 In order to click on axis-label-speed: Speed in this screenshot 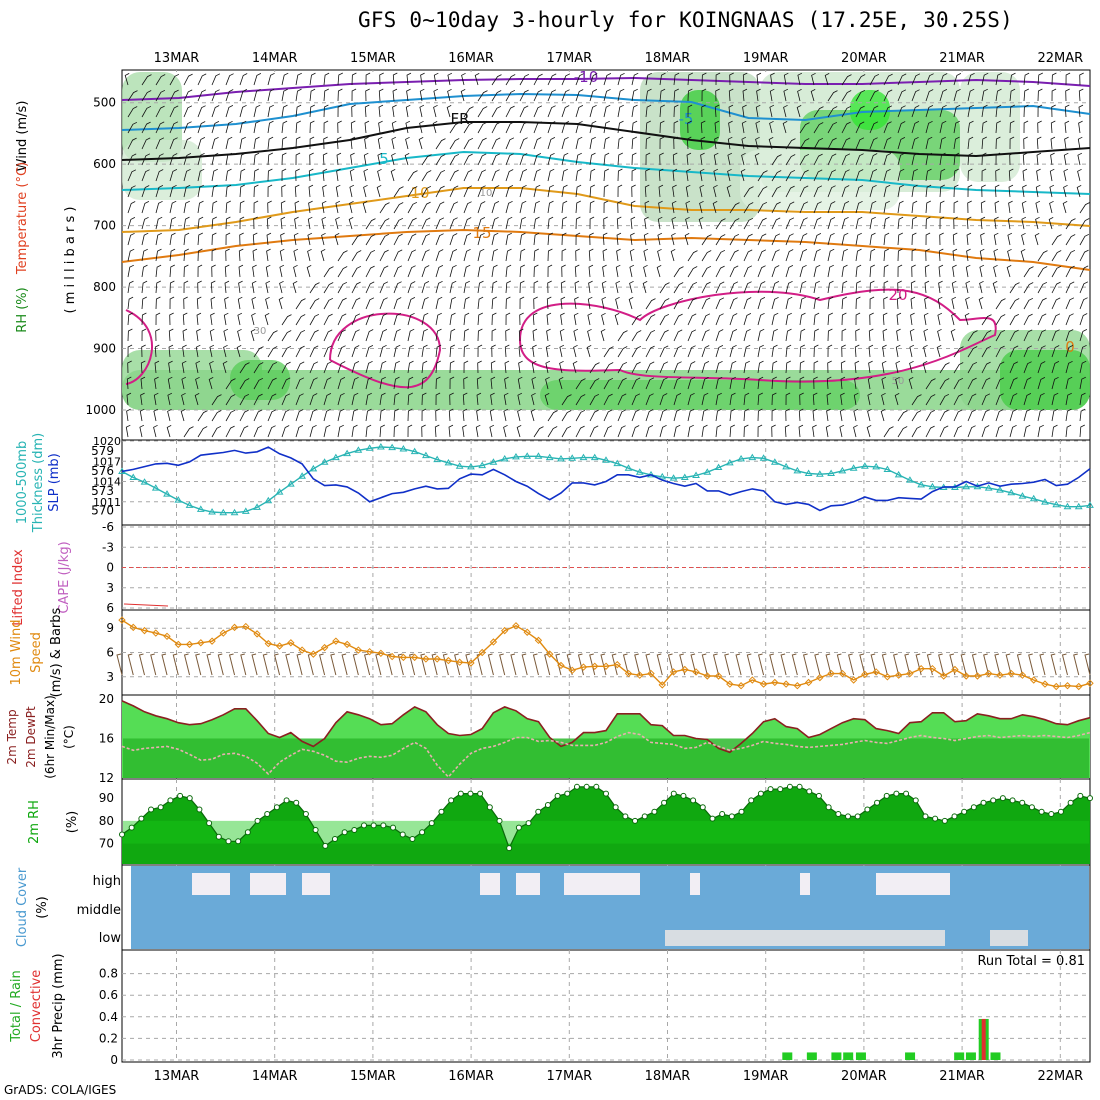, I will do `click(36, 652)`.